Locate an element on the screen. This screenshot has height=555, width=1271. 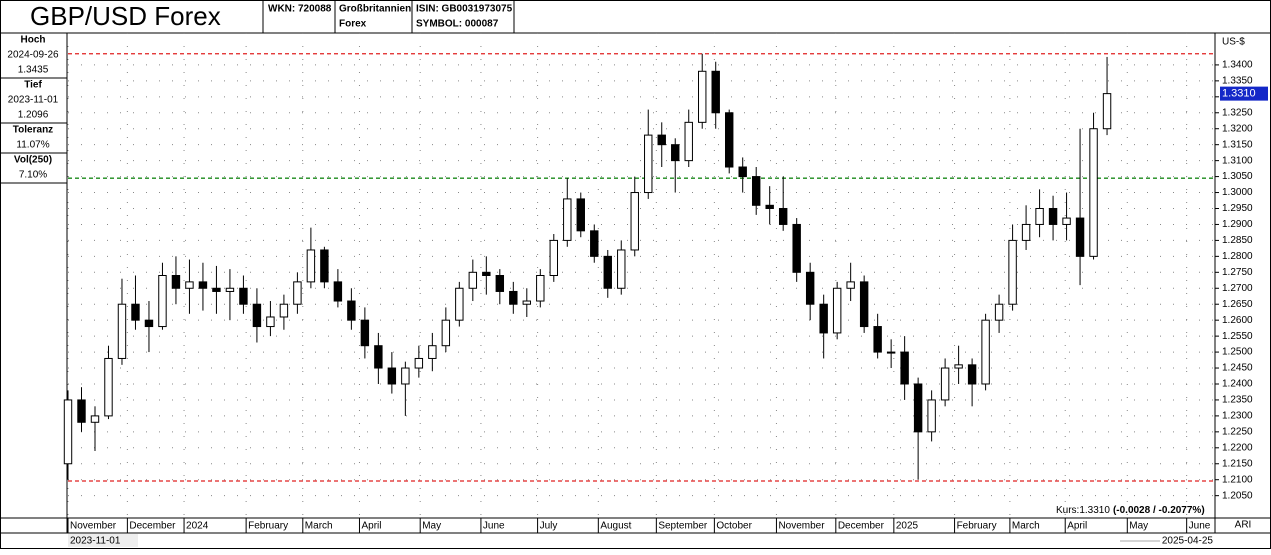
y-tick-label: 1.3150 is located at coordinates (1237, 144).